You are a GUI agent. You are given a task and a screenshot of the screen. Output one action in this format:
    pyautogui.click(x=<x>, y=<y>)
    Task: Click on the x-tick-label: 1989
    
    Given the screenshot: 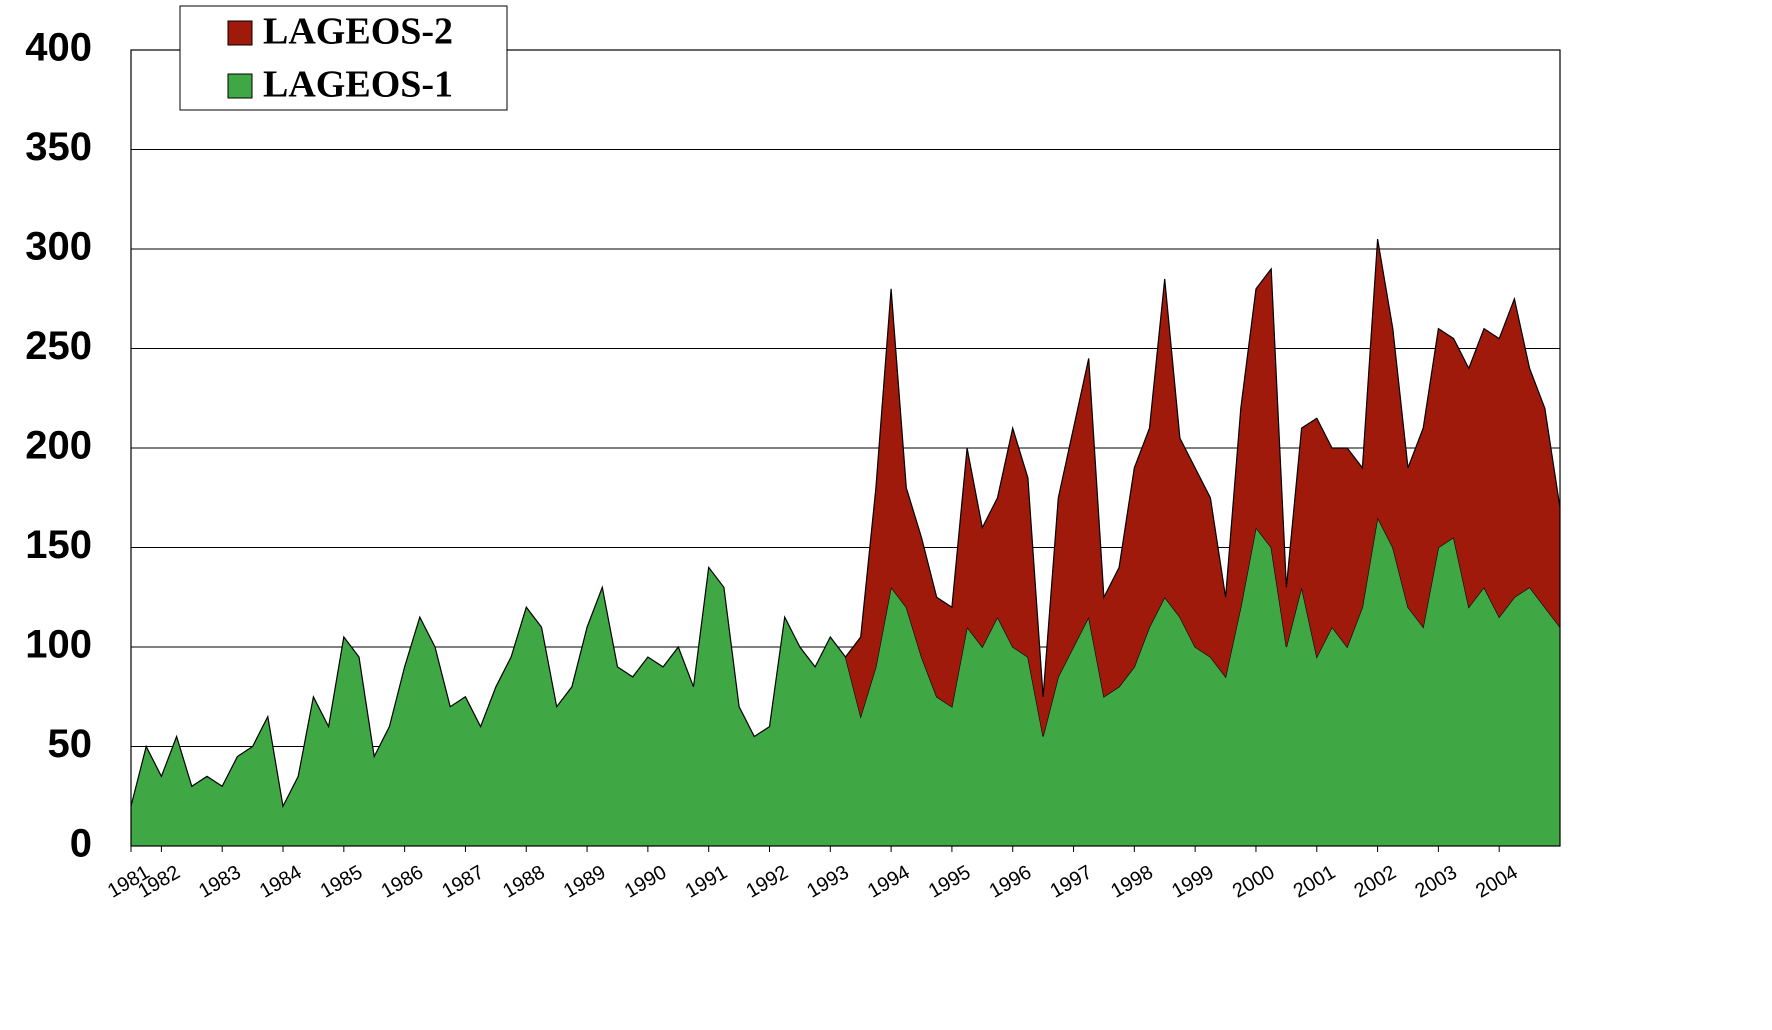 What is the action you would take?
    pyautogui.click(x=585, y=881)
    